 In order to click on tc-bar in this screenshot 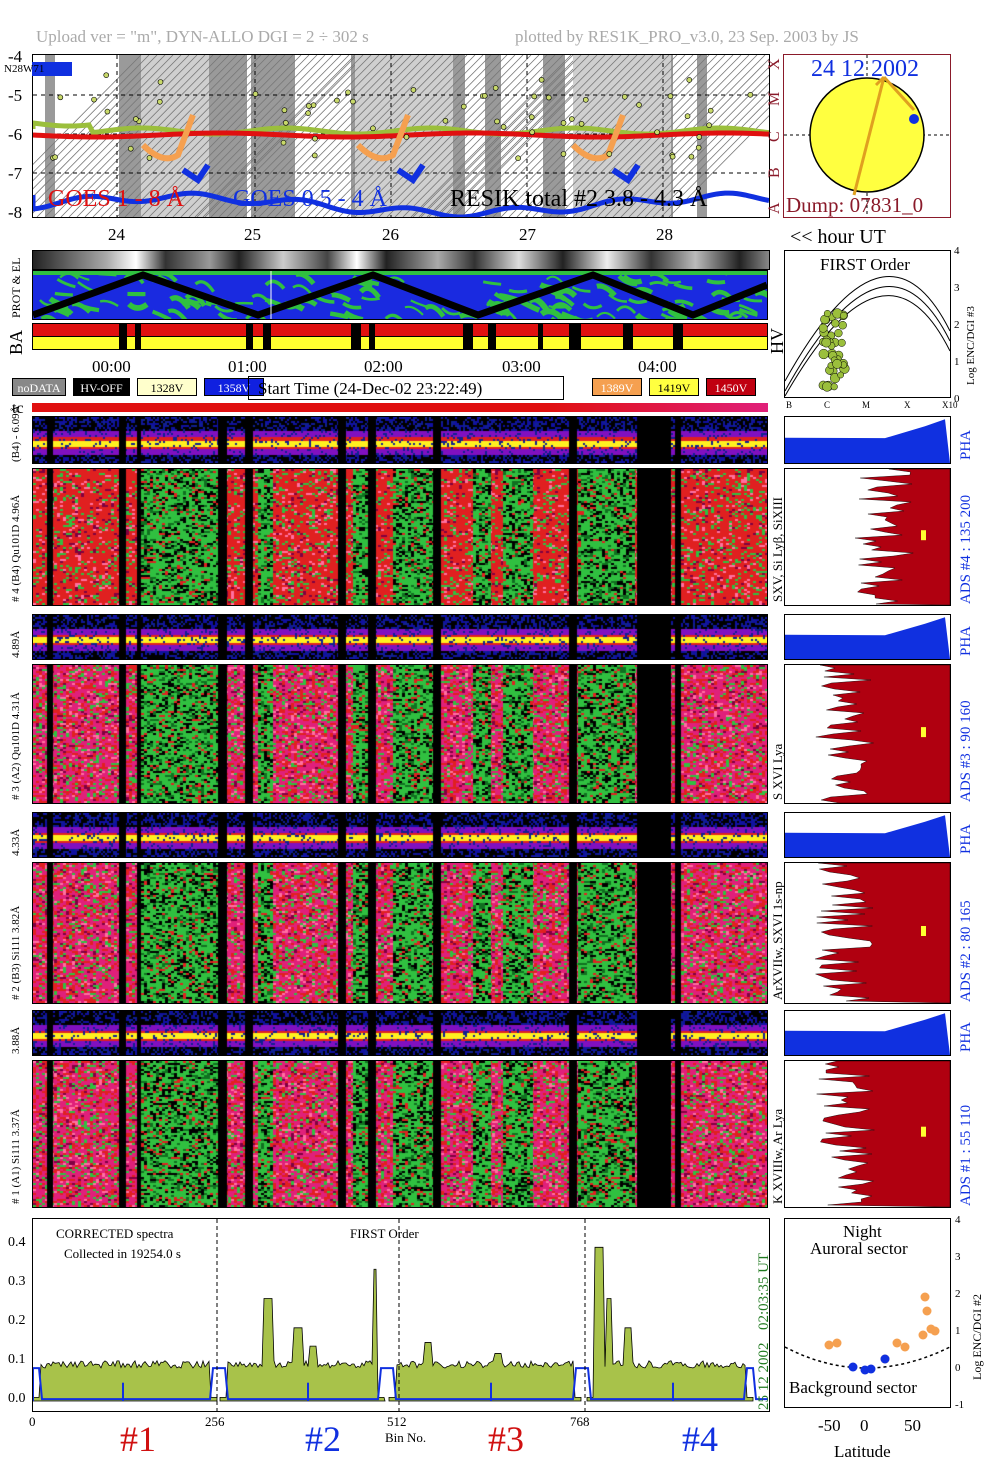, I will do `click(400, 407)`.